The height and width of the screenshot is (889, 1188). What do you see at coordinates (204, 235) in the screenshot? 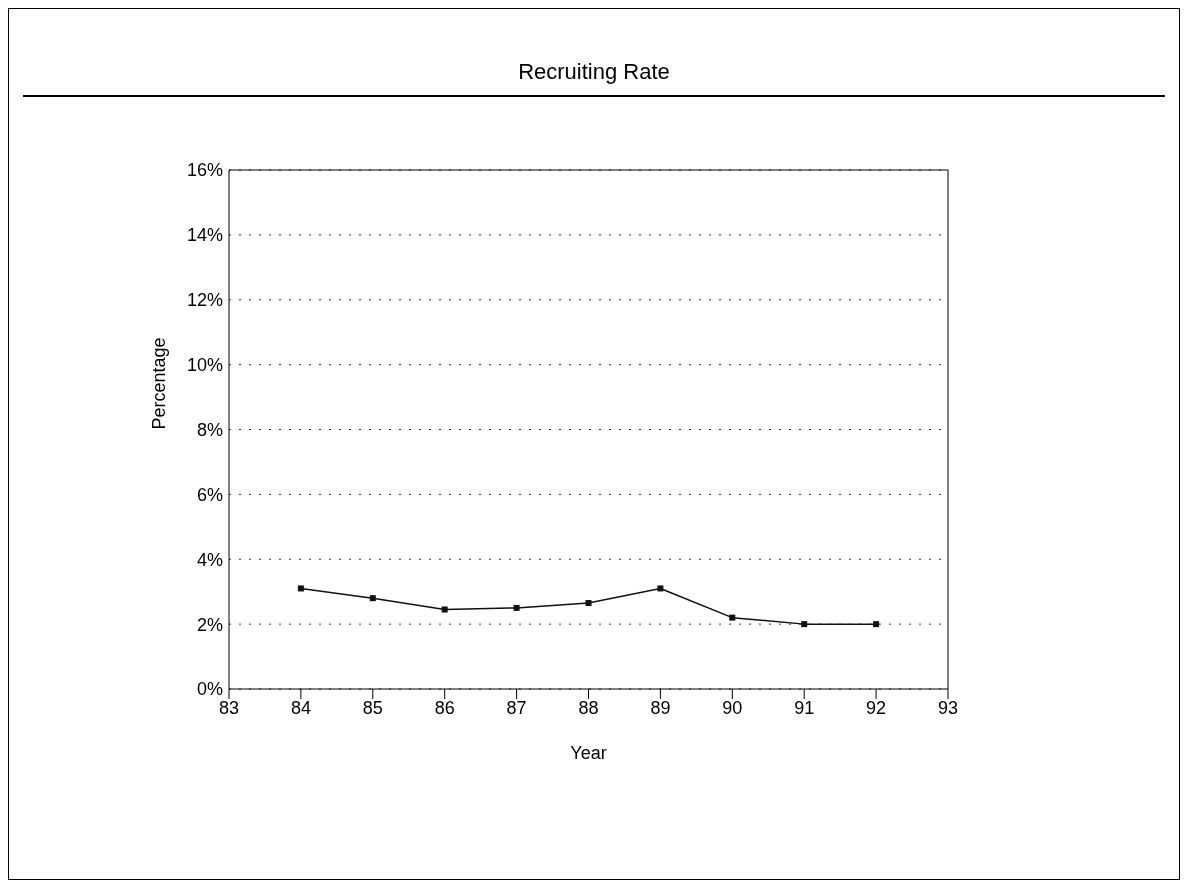
I see `y-tick-label: 14%` at bounding box center [204, 235].